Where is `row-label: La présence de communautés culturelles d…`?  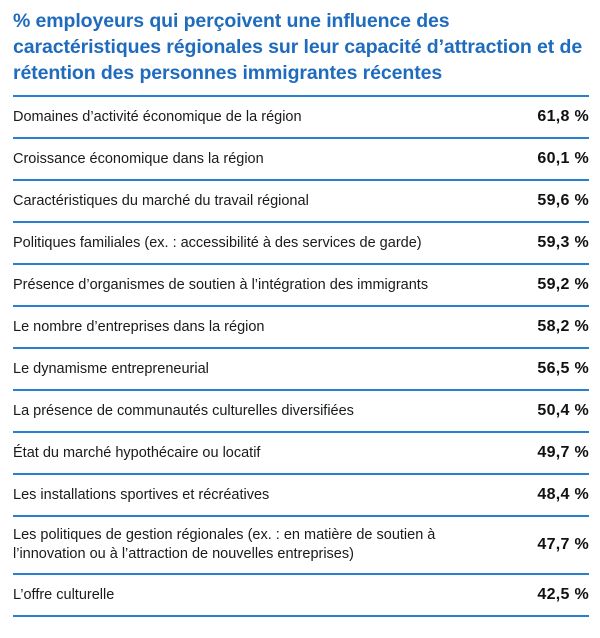
row-label: La présence de communautés culturelles d… is located at coordinates (183, 410).